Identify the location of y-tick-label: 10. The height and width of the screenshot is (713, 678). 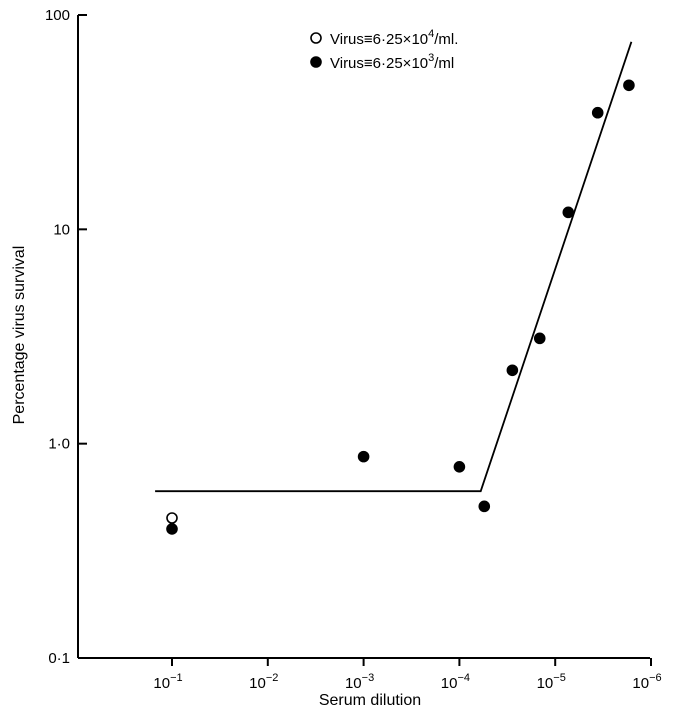
(61, 229).